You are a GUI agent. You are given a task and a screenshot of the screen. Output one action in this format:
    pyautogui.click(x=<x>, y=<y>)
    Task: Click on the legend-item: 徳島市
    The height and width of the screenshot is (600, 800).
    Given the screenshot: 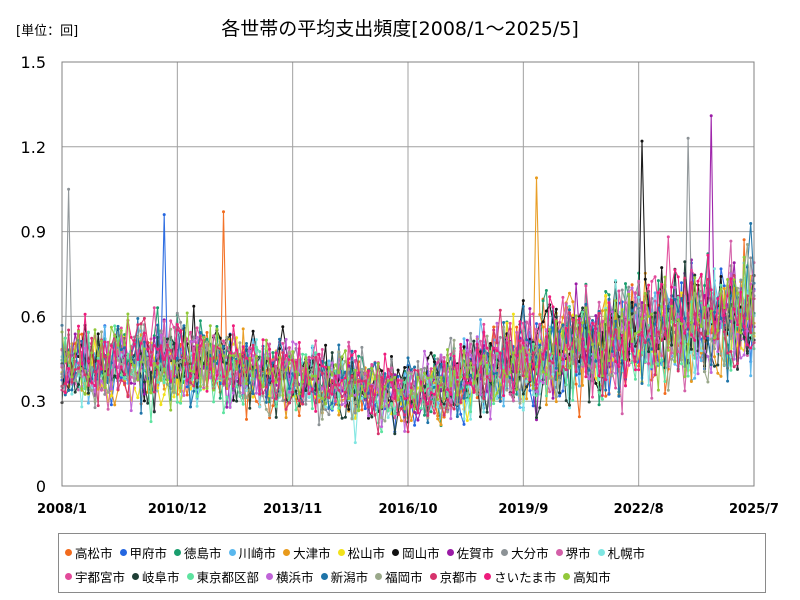 What is the action you would take?
    pyautogui.click(x=198, y=552)
    